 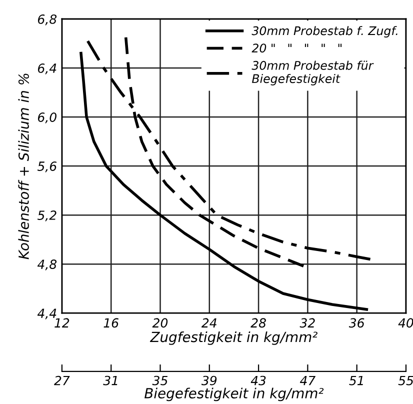 I want to click on x2-tick-label: 35, so click(x=160, y=381).